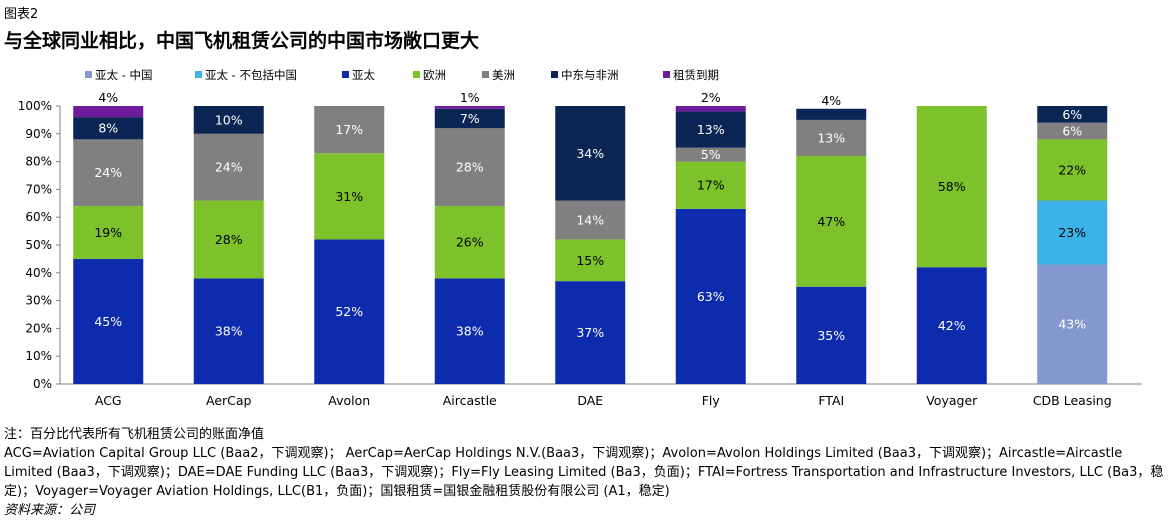  Describe the element at coordinates (21, 14) in the screenshot. I see `figure-label: 图表2` at that location.